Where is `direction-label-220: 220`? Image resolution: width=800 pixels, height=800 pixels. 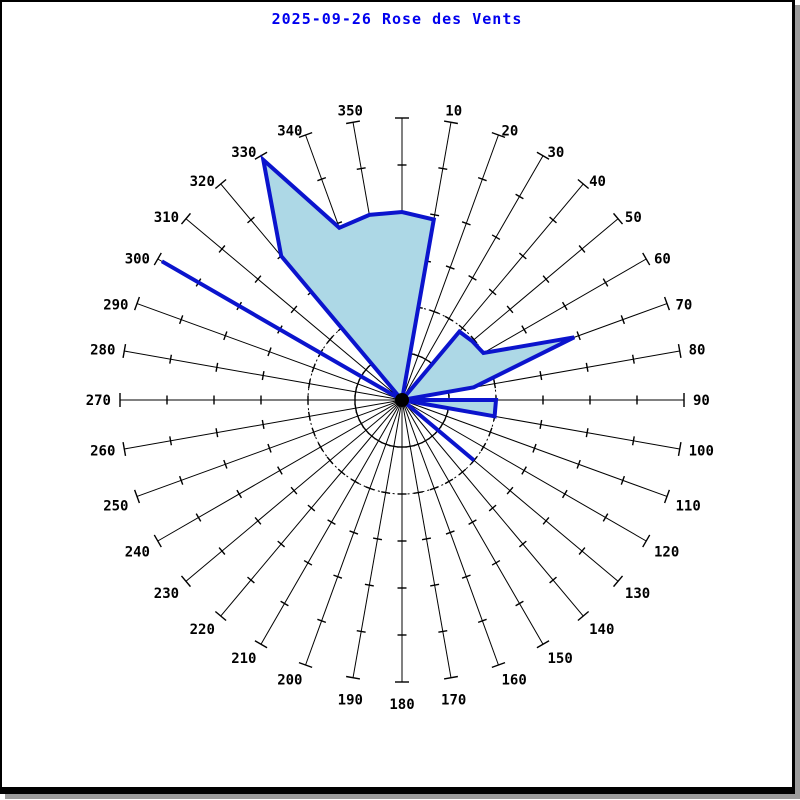 direction-label-220: 220 is located at coordinates (202, 630).